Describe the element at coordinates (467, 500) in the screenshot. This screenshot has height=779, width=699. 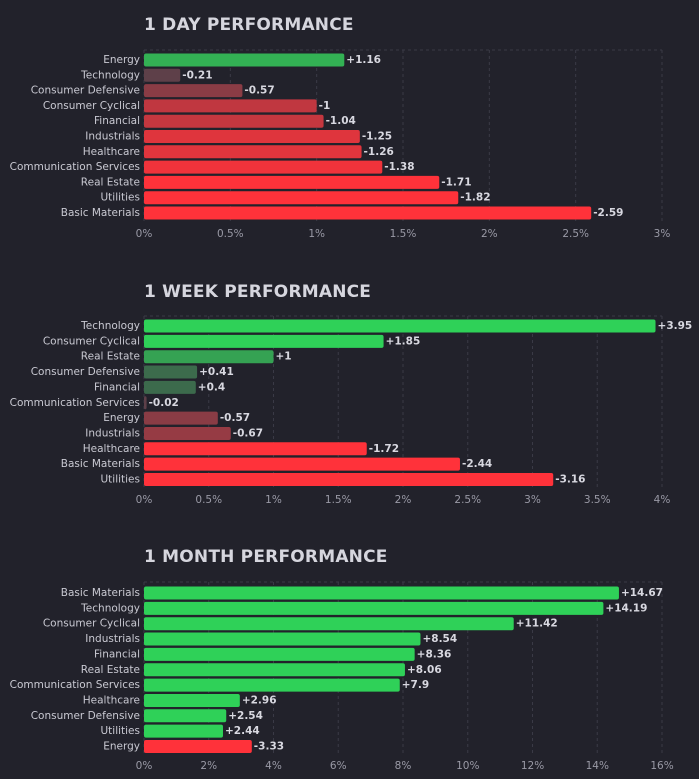
I see `week-x-tick-label: 2.5%` at that location.